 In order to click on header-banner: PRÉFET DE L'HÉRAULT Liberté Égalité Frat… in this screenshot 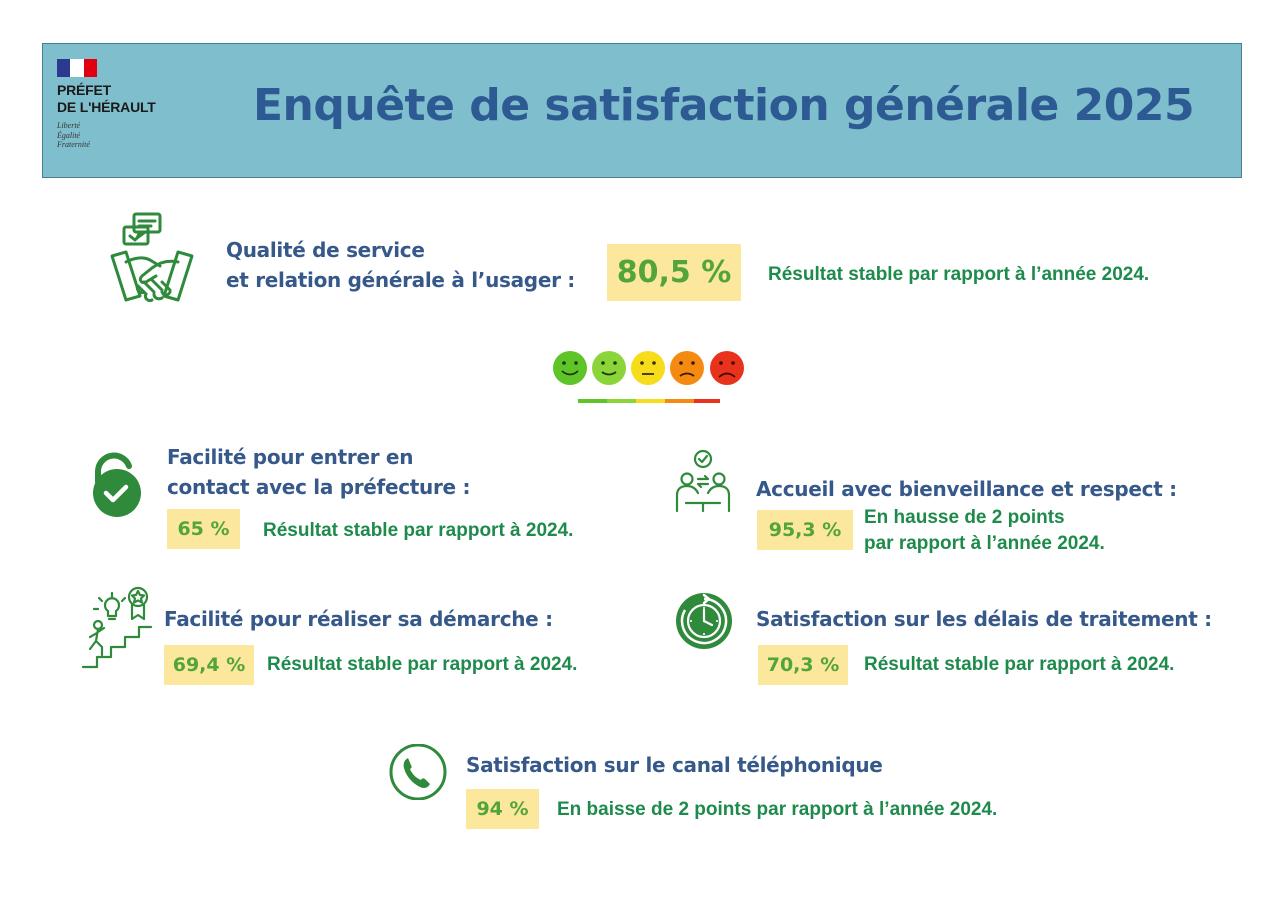, I will do `click(642, 110)`.